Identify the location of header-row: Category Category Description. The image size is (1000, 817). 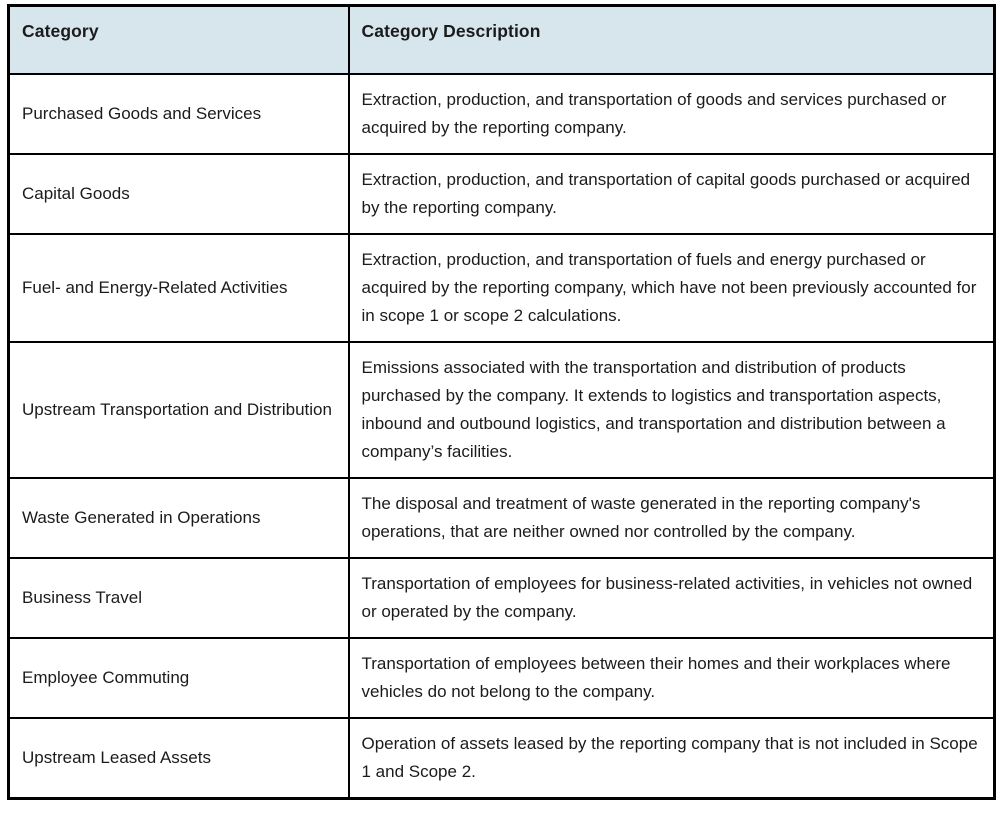
(501, 39).